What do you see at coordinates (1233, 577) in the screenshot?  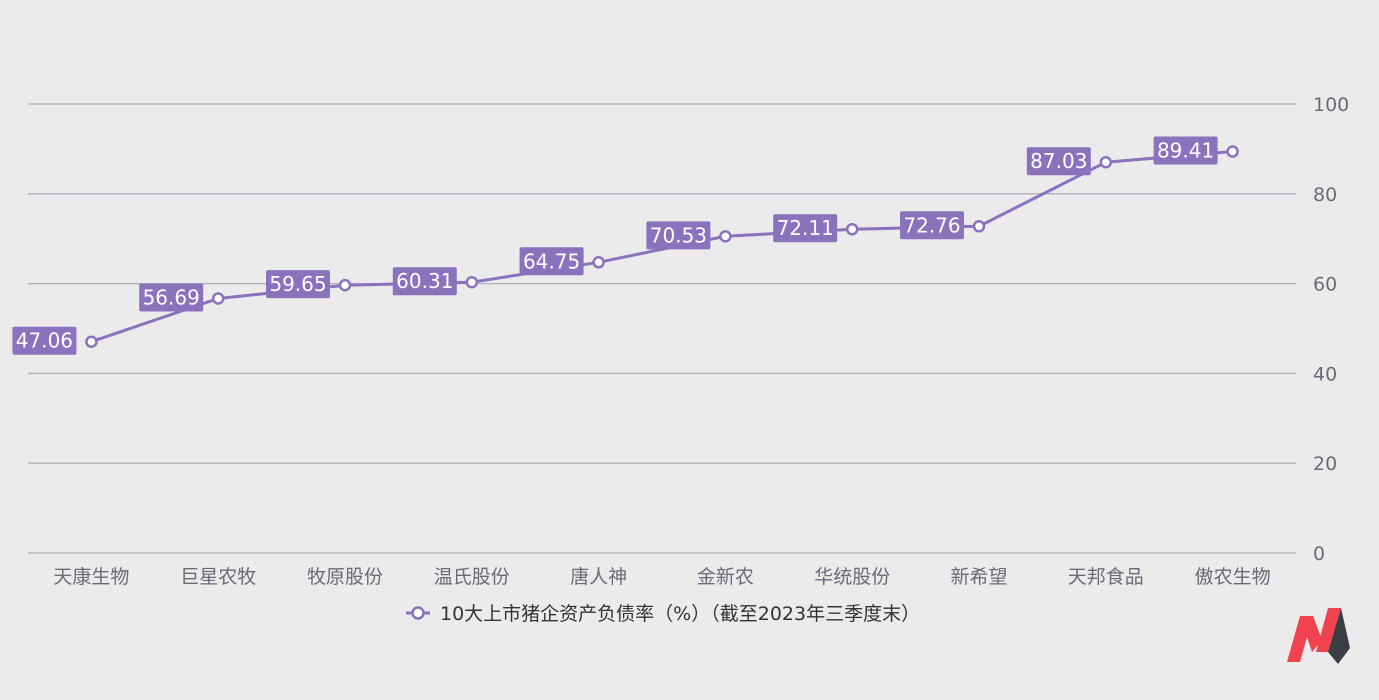 I see `x-category-label: 傲农生物` at bounding box center [1233, 577].